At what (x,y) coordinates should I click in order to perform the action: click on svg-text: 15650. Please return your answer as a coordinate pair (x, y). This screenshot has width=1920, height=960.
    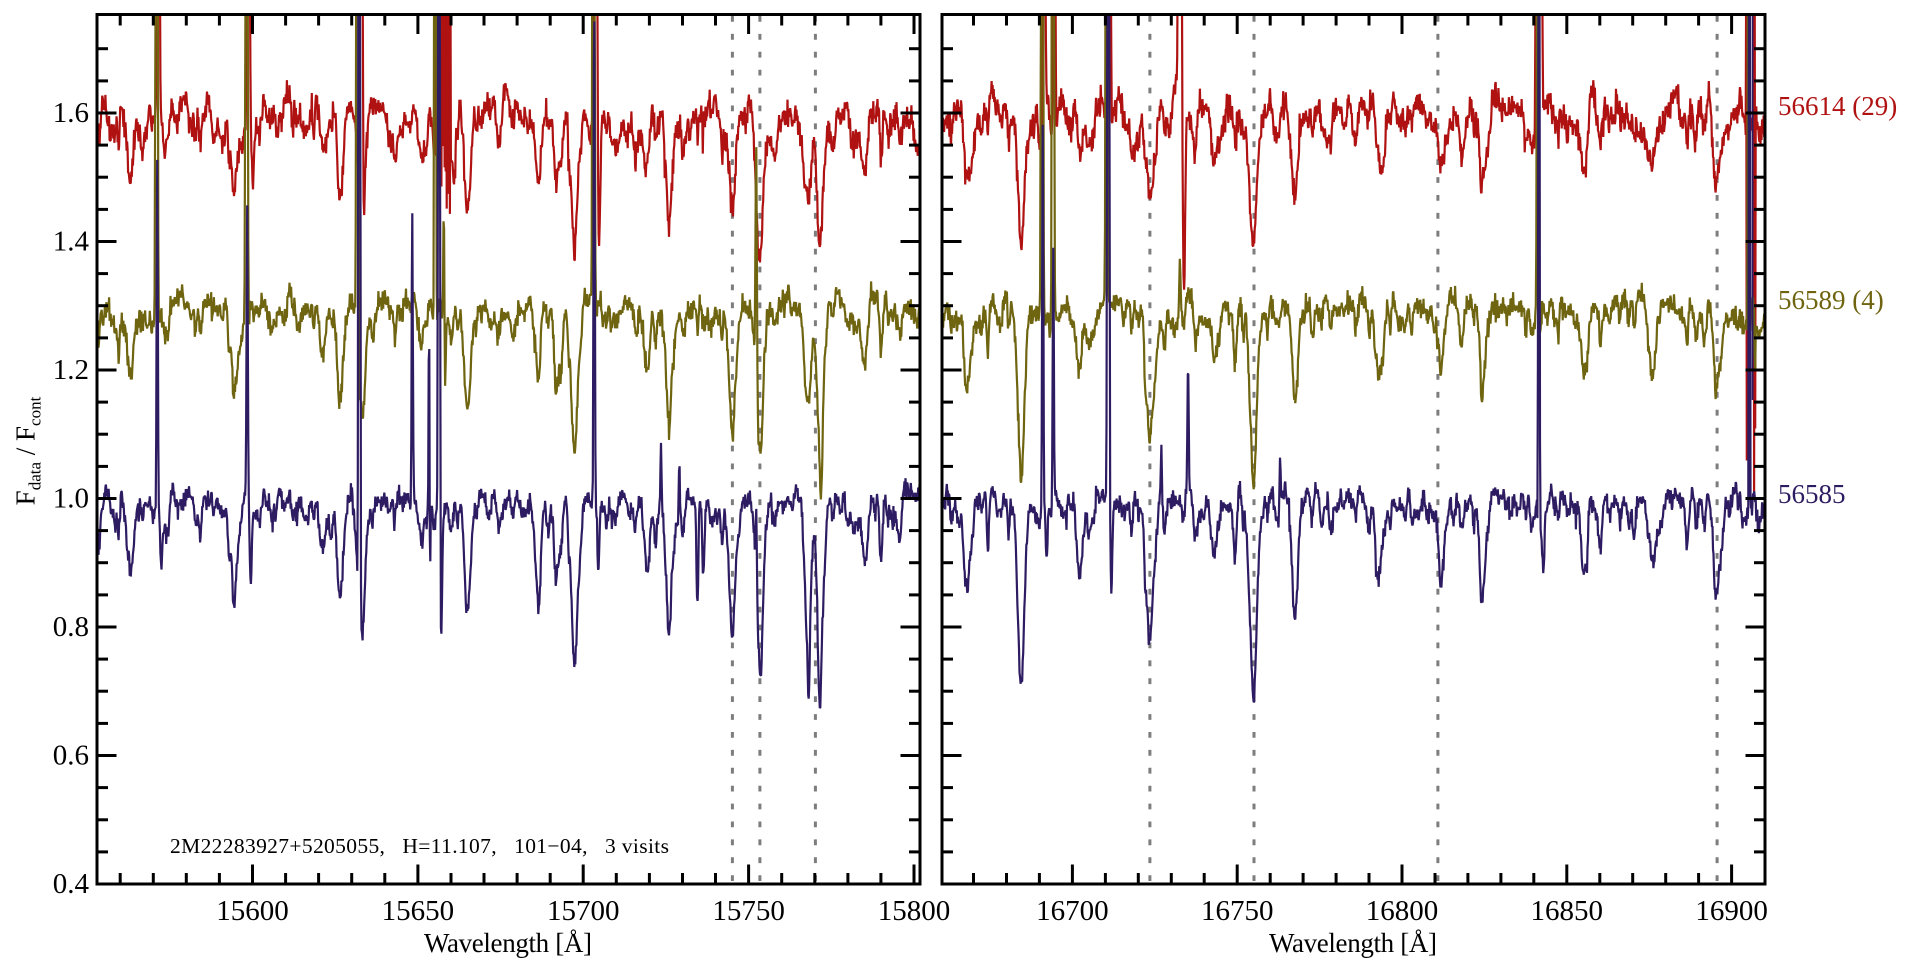
    Looking at the image, I should click on (418, 911).